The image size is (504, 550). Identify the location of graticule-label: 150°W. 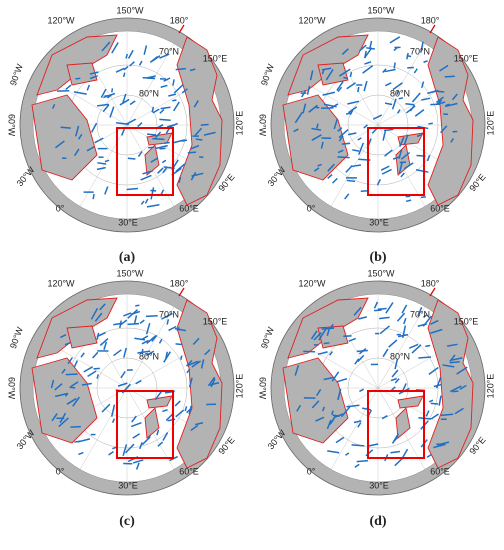
(130, 273).